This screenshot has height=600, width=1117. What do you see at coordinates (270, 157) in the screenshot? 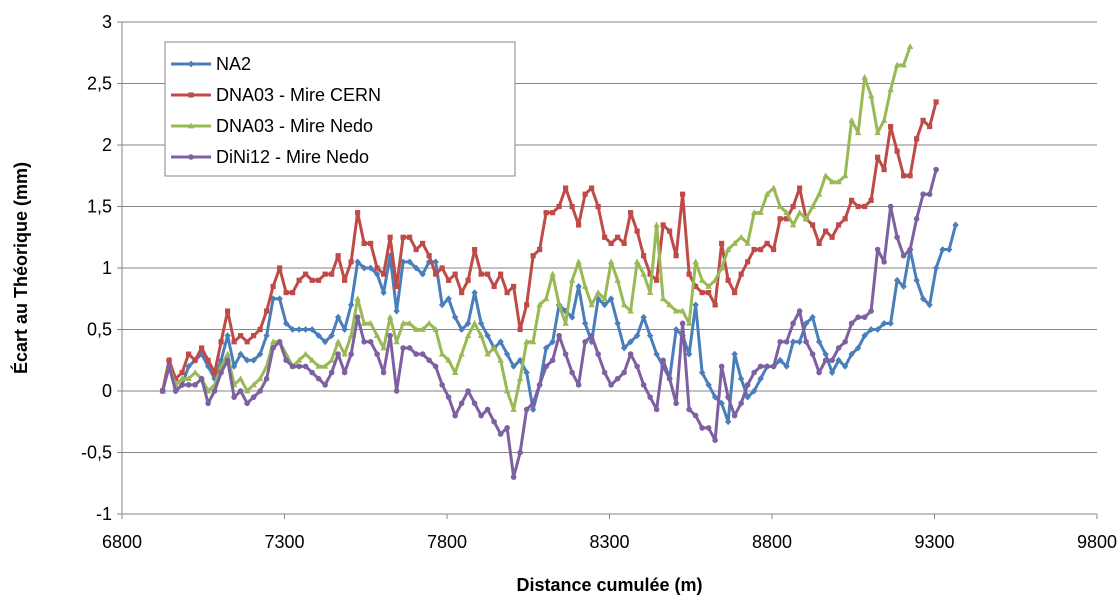
I see `legend-item: DiNi12 - Mire Nedo` at bounding box center [270, 157].